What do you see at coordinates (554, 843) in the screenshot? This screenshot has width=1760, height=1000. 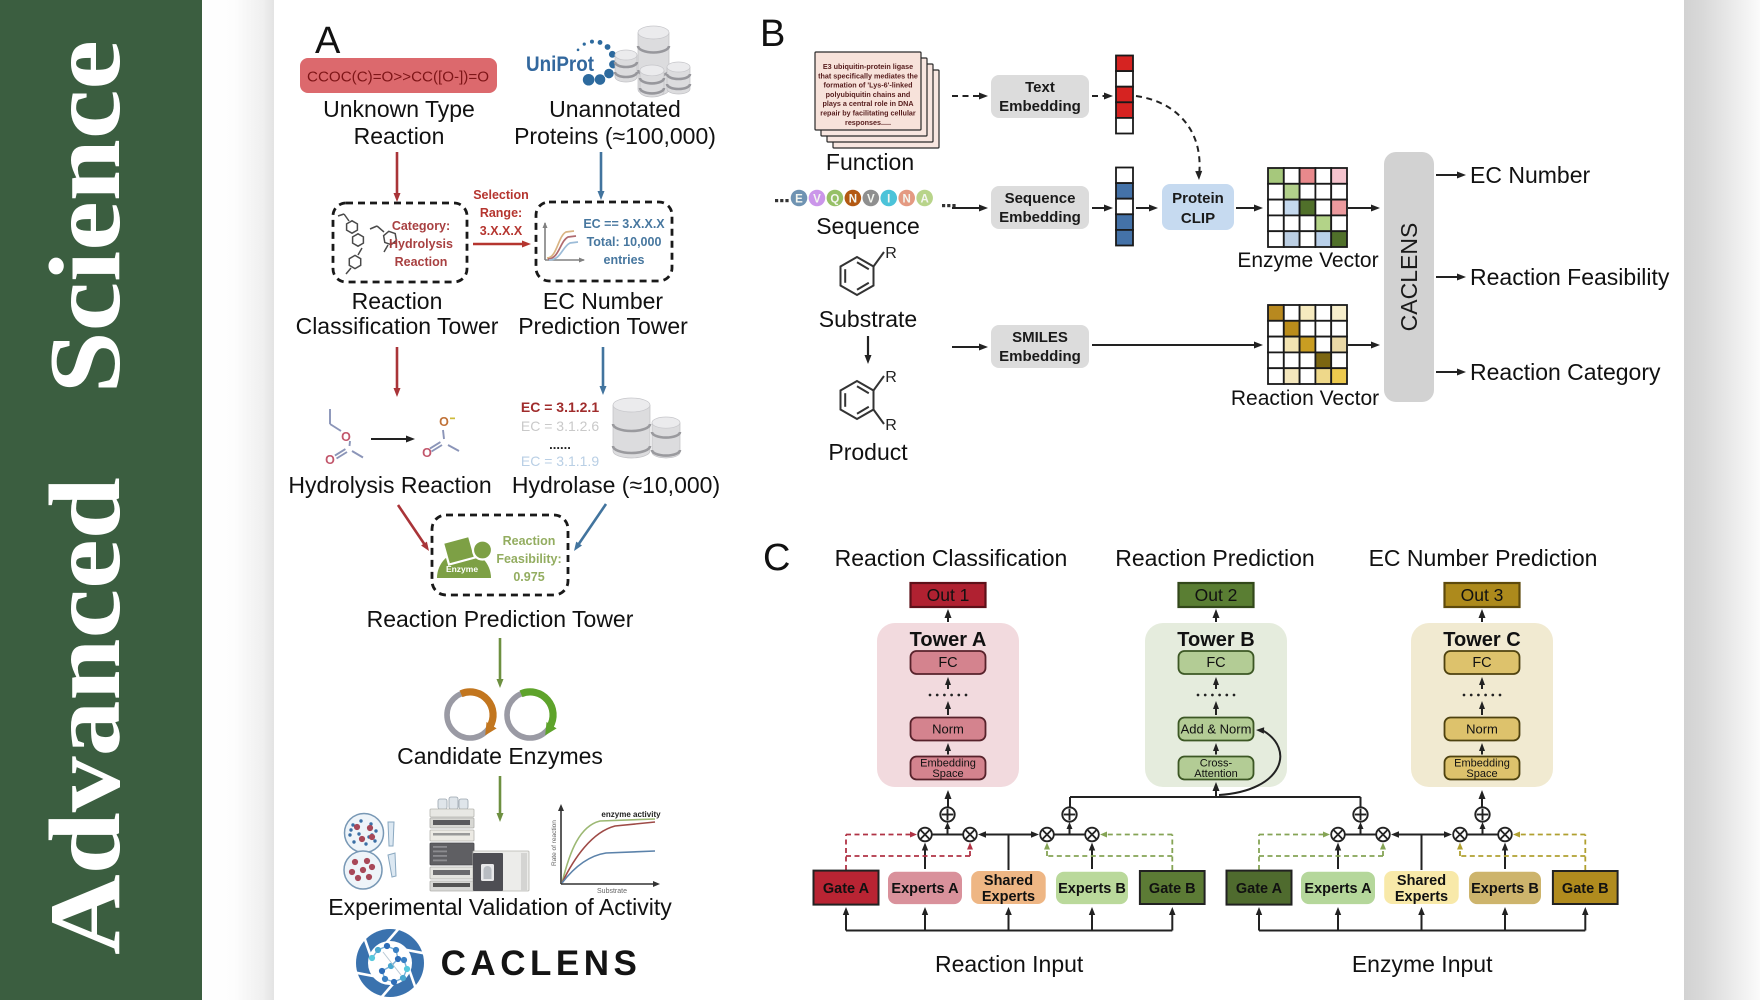 I see `svg-text: Rate of reaction` at bounding box center [554, 843].